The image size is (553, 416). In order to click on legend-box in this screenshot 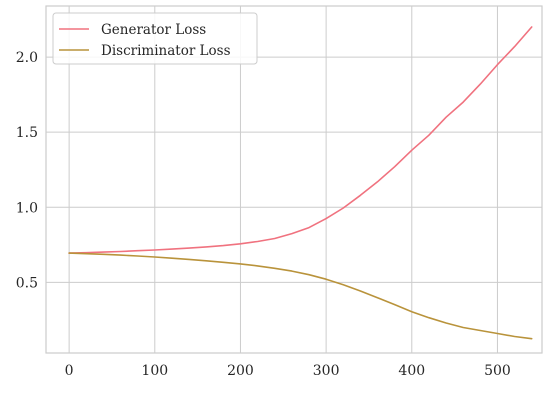, I will do `click(155, 38)`.